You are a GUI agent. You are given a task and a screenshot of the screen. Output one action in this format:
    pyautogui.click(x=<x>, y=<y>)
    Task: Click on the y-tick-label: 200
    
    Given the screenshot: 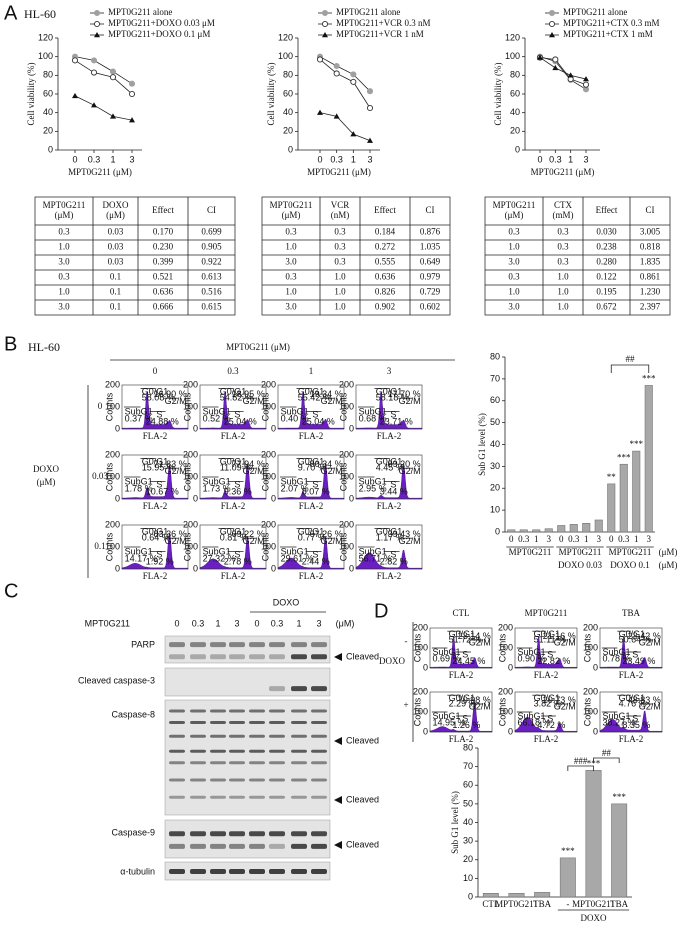 What is the action you would take?
    pyautogui.click(x=190, y=384)
    